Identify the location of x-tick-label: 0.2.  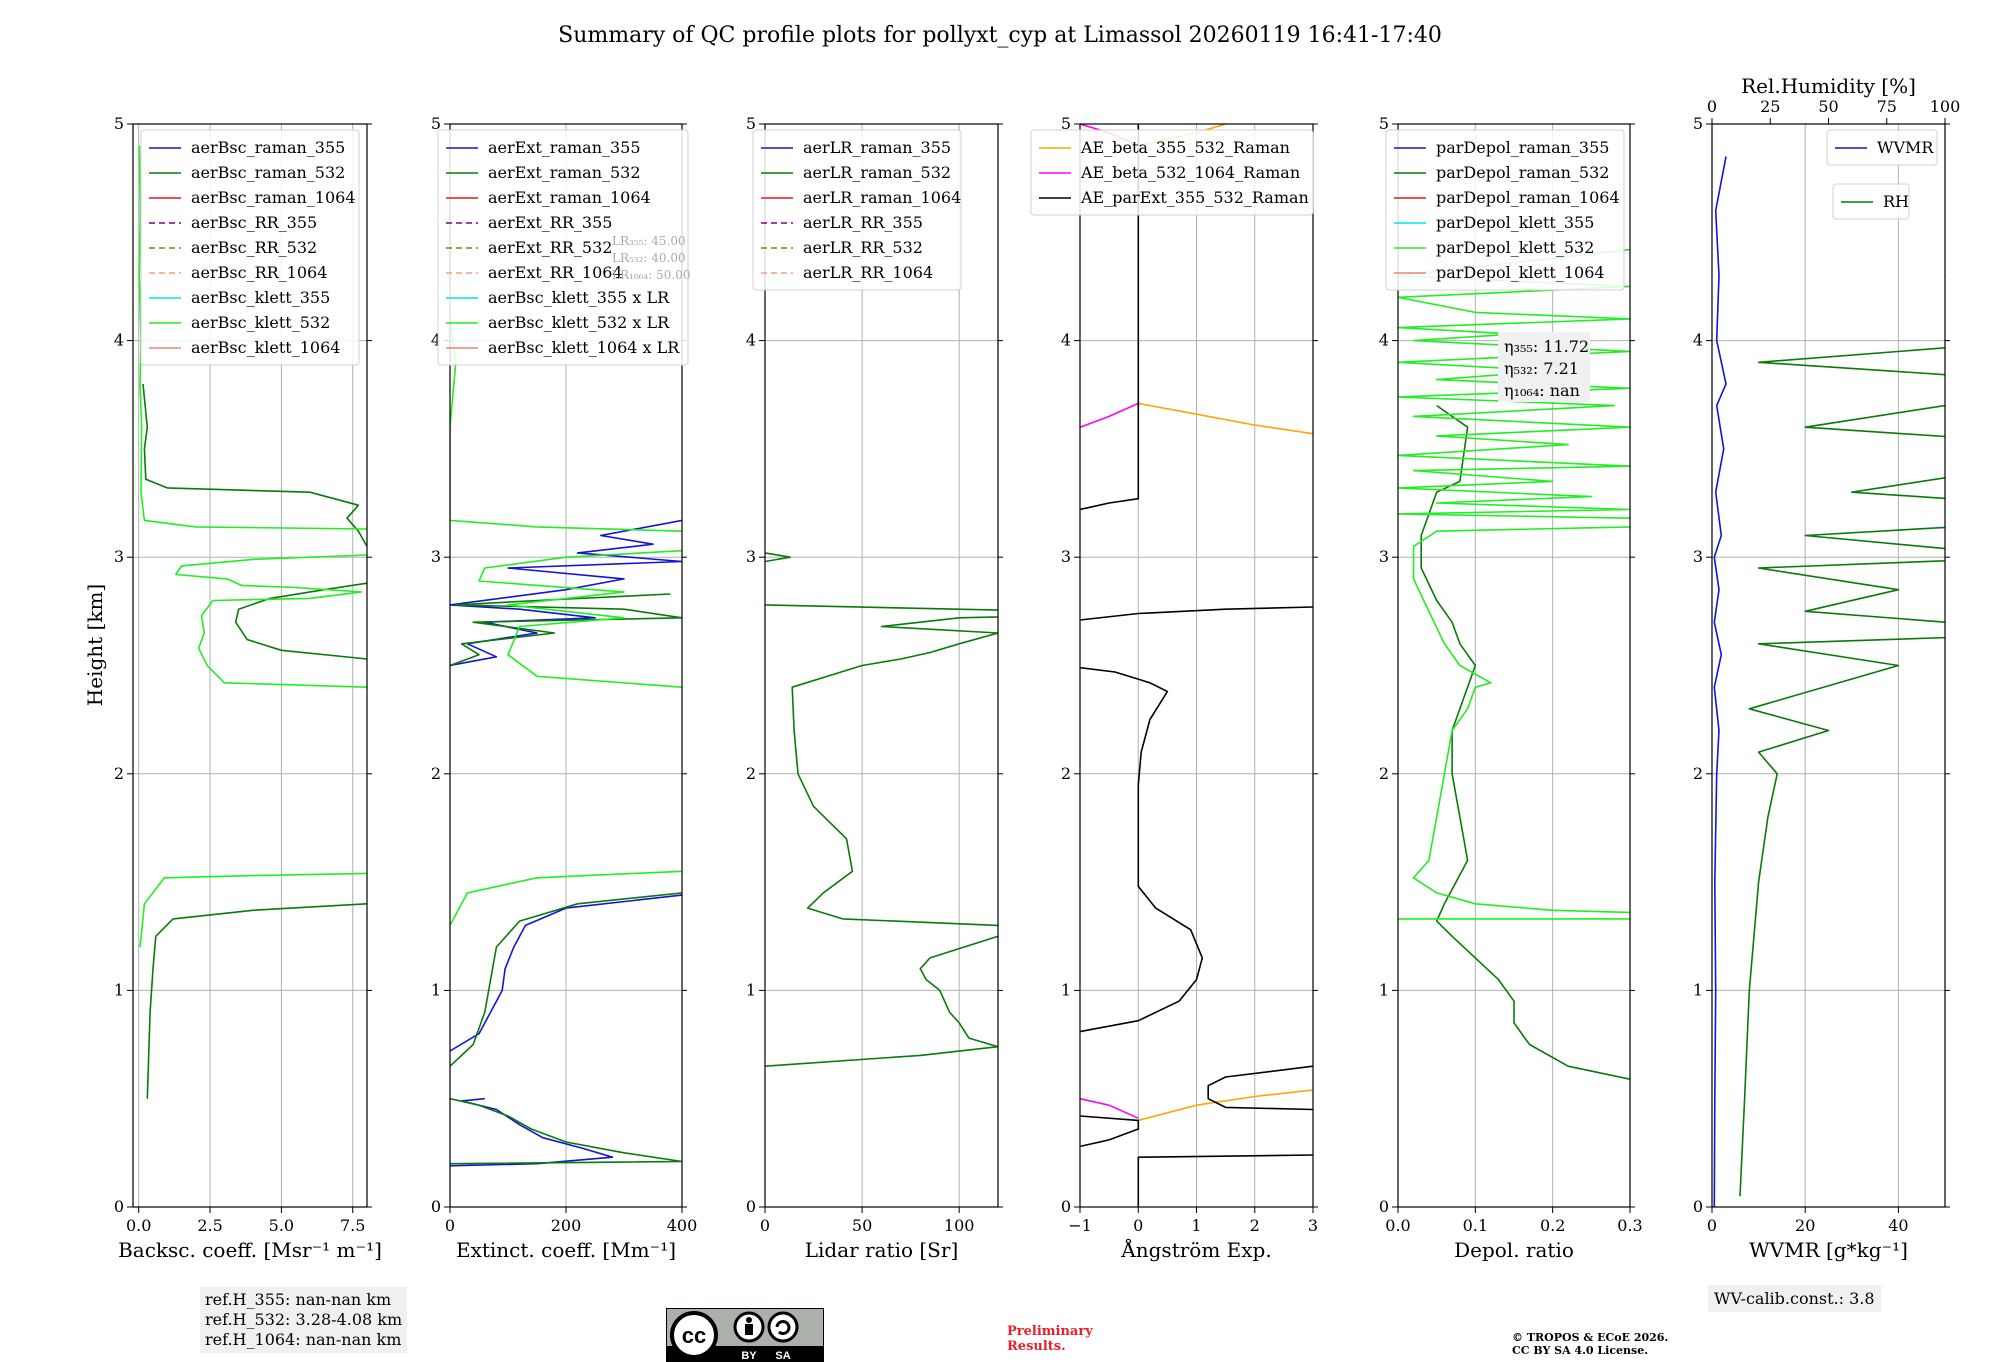
(1552, 1225).